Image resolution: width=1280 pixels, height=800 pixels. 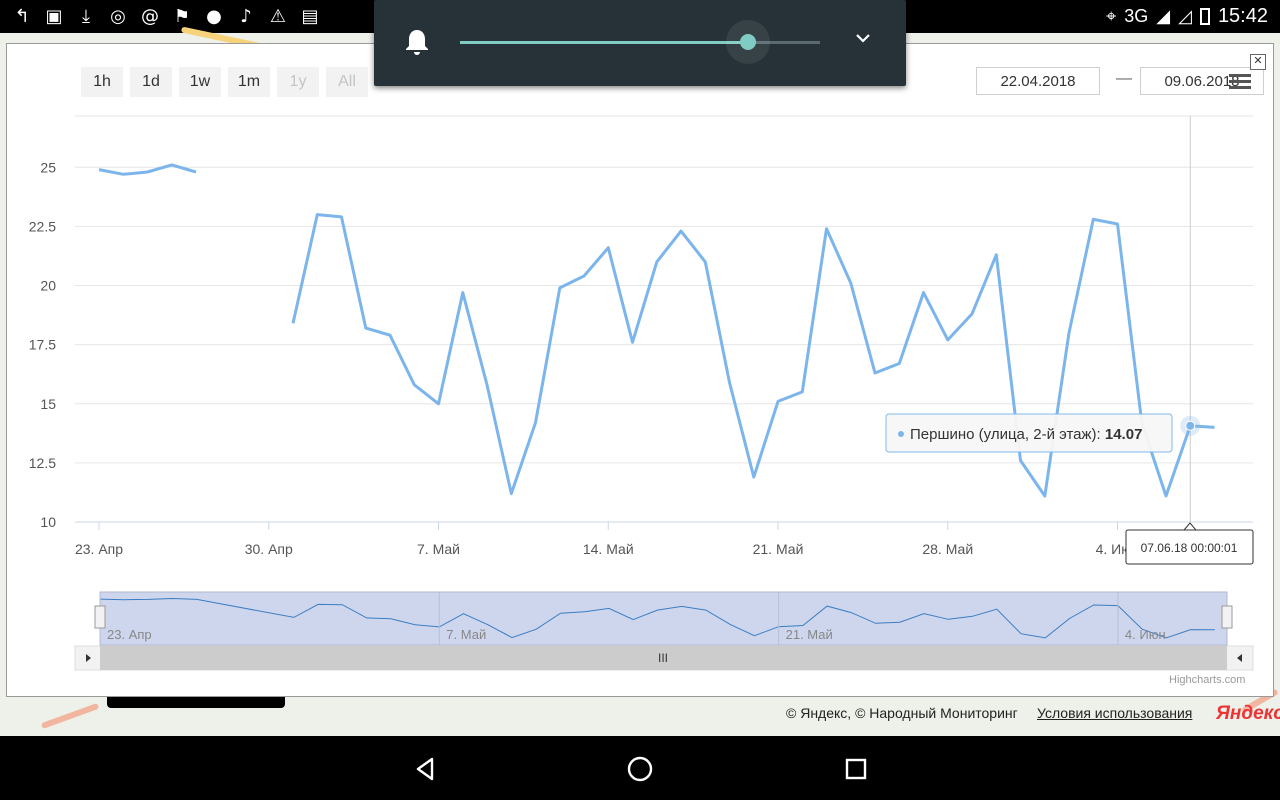 I want to click on navigator-selection, so click(x=663, y=618).